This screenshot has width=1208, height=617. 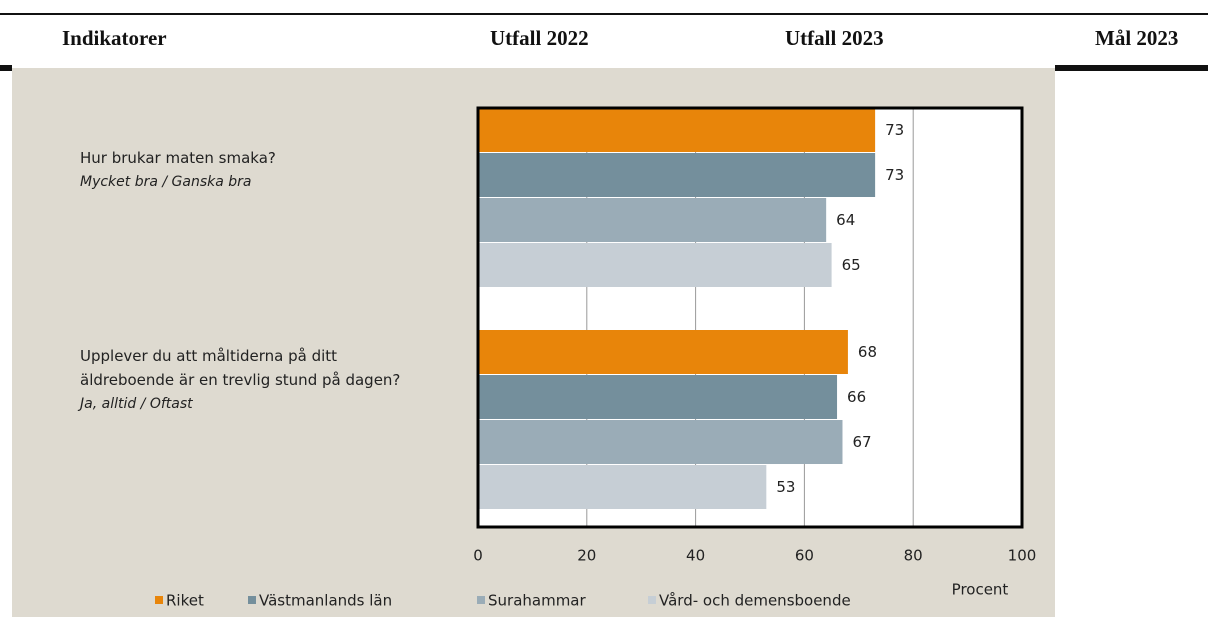 What do you see at coordinates (1136, 38) in the screenshot?
I see `column-header: Mål 2023` at bounding box center [1136, 38].